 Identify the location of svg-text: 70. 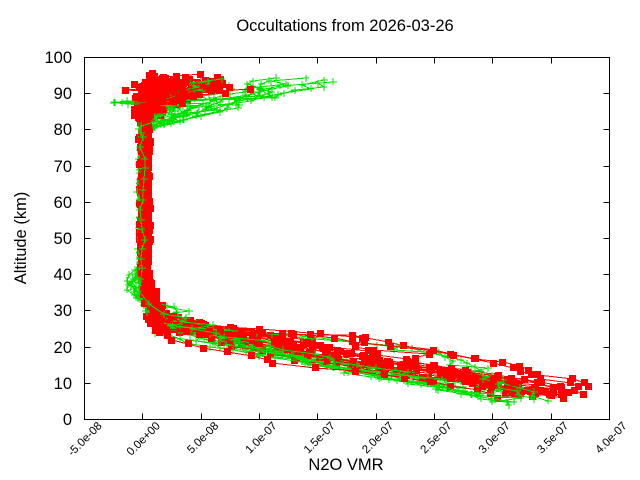
(63, 167).